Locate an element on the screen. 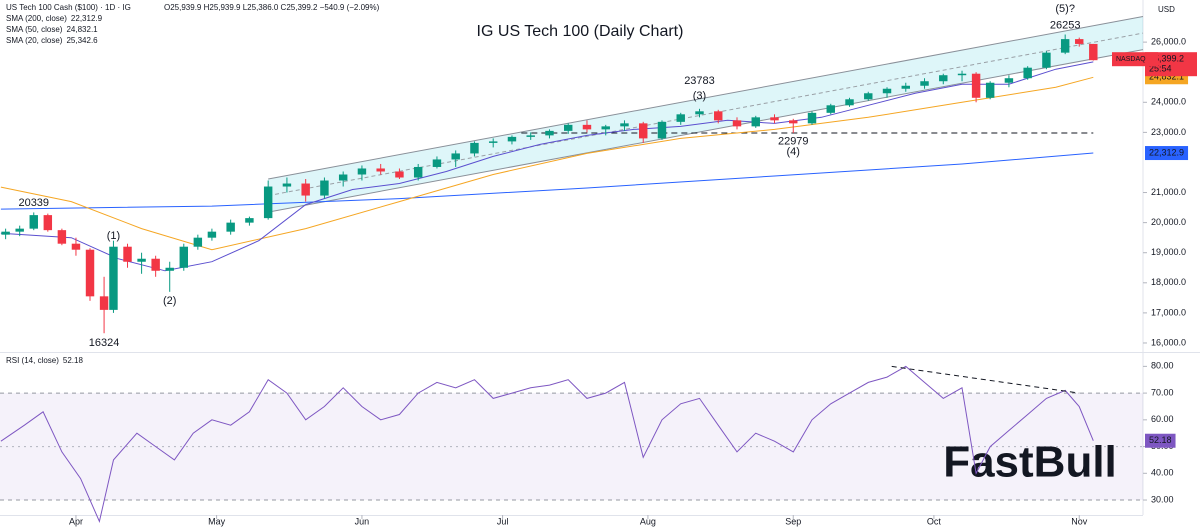  divergence-line is located at coordinates (985, 379).